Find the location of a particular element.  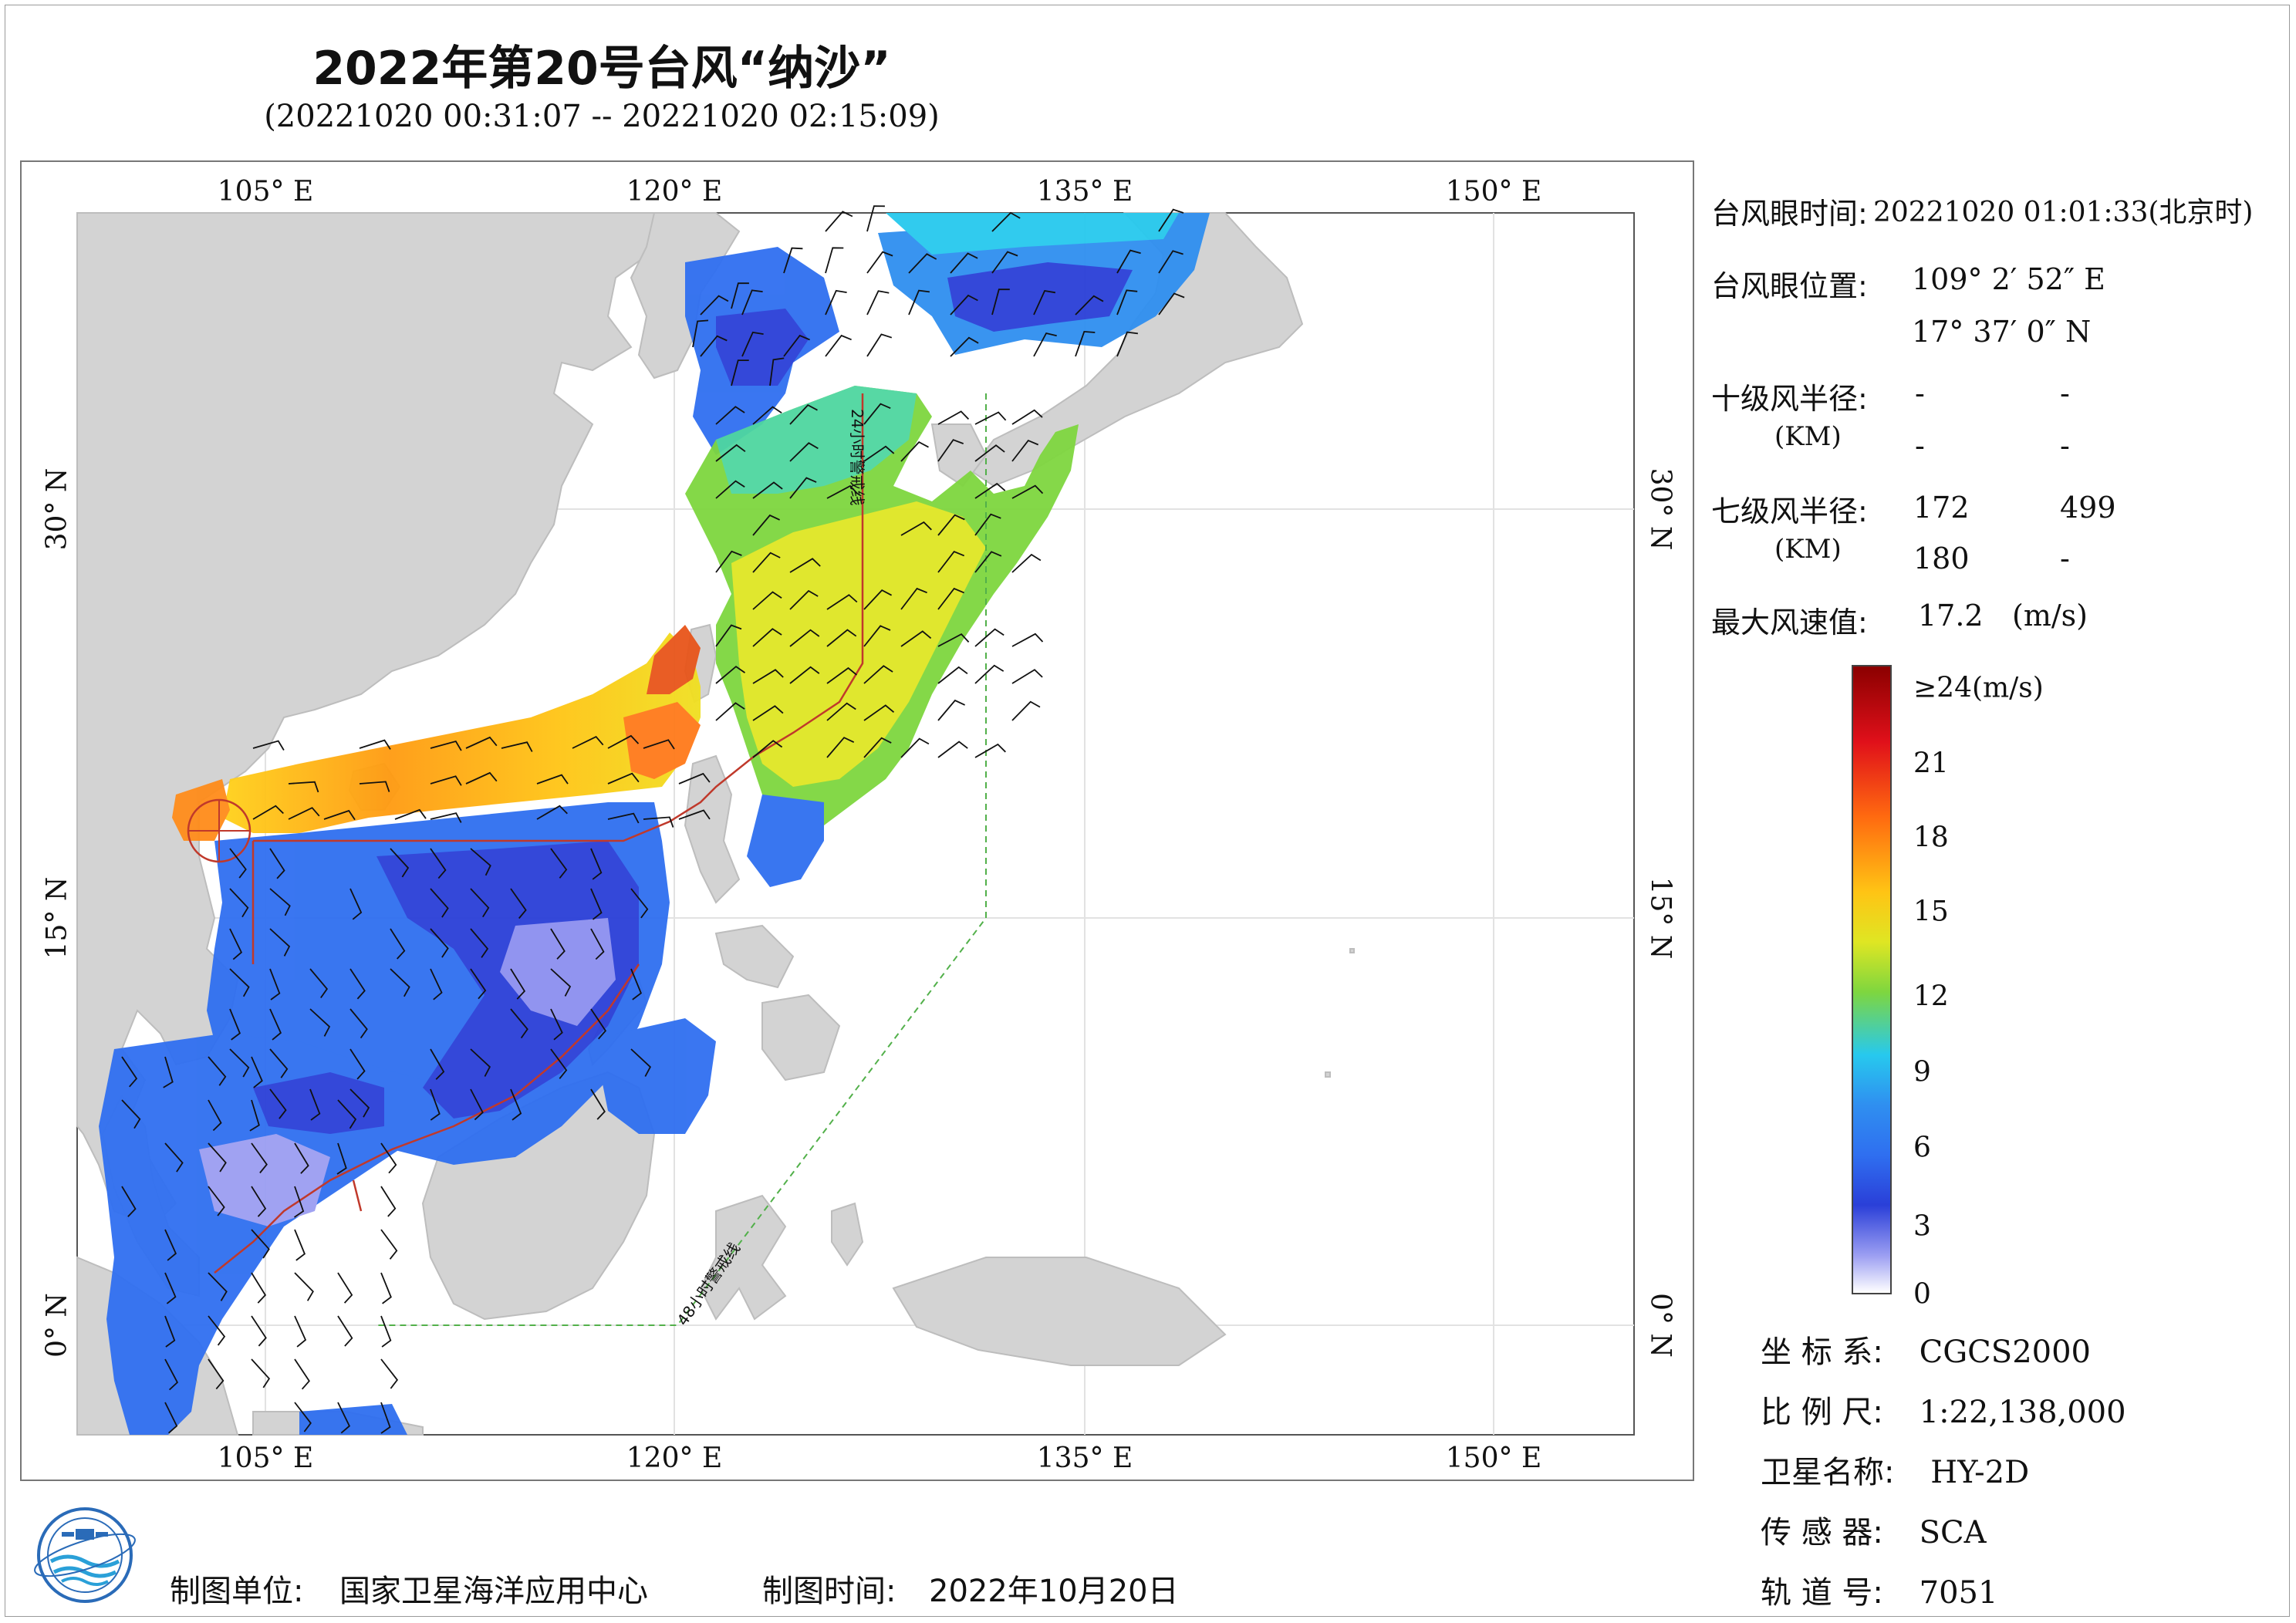

map-title: 2022年第20号台风“纳沙” is located at coordinates (601, 69).